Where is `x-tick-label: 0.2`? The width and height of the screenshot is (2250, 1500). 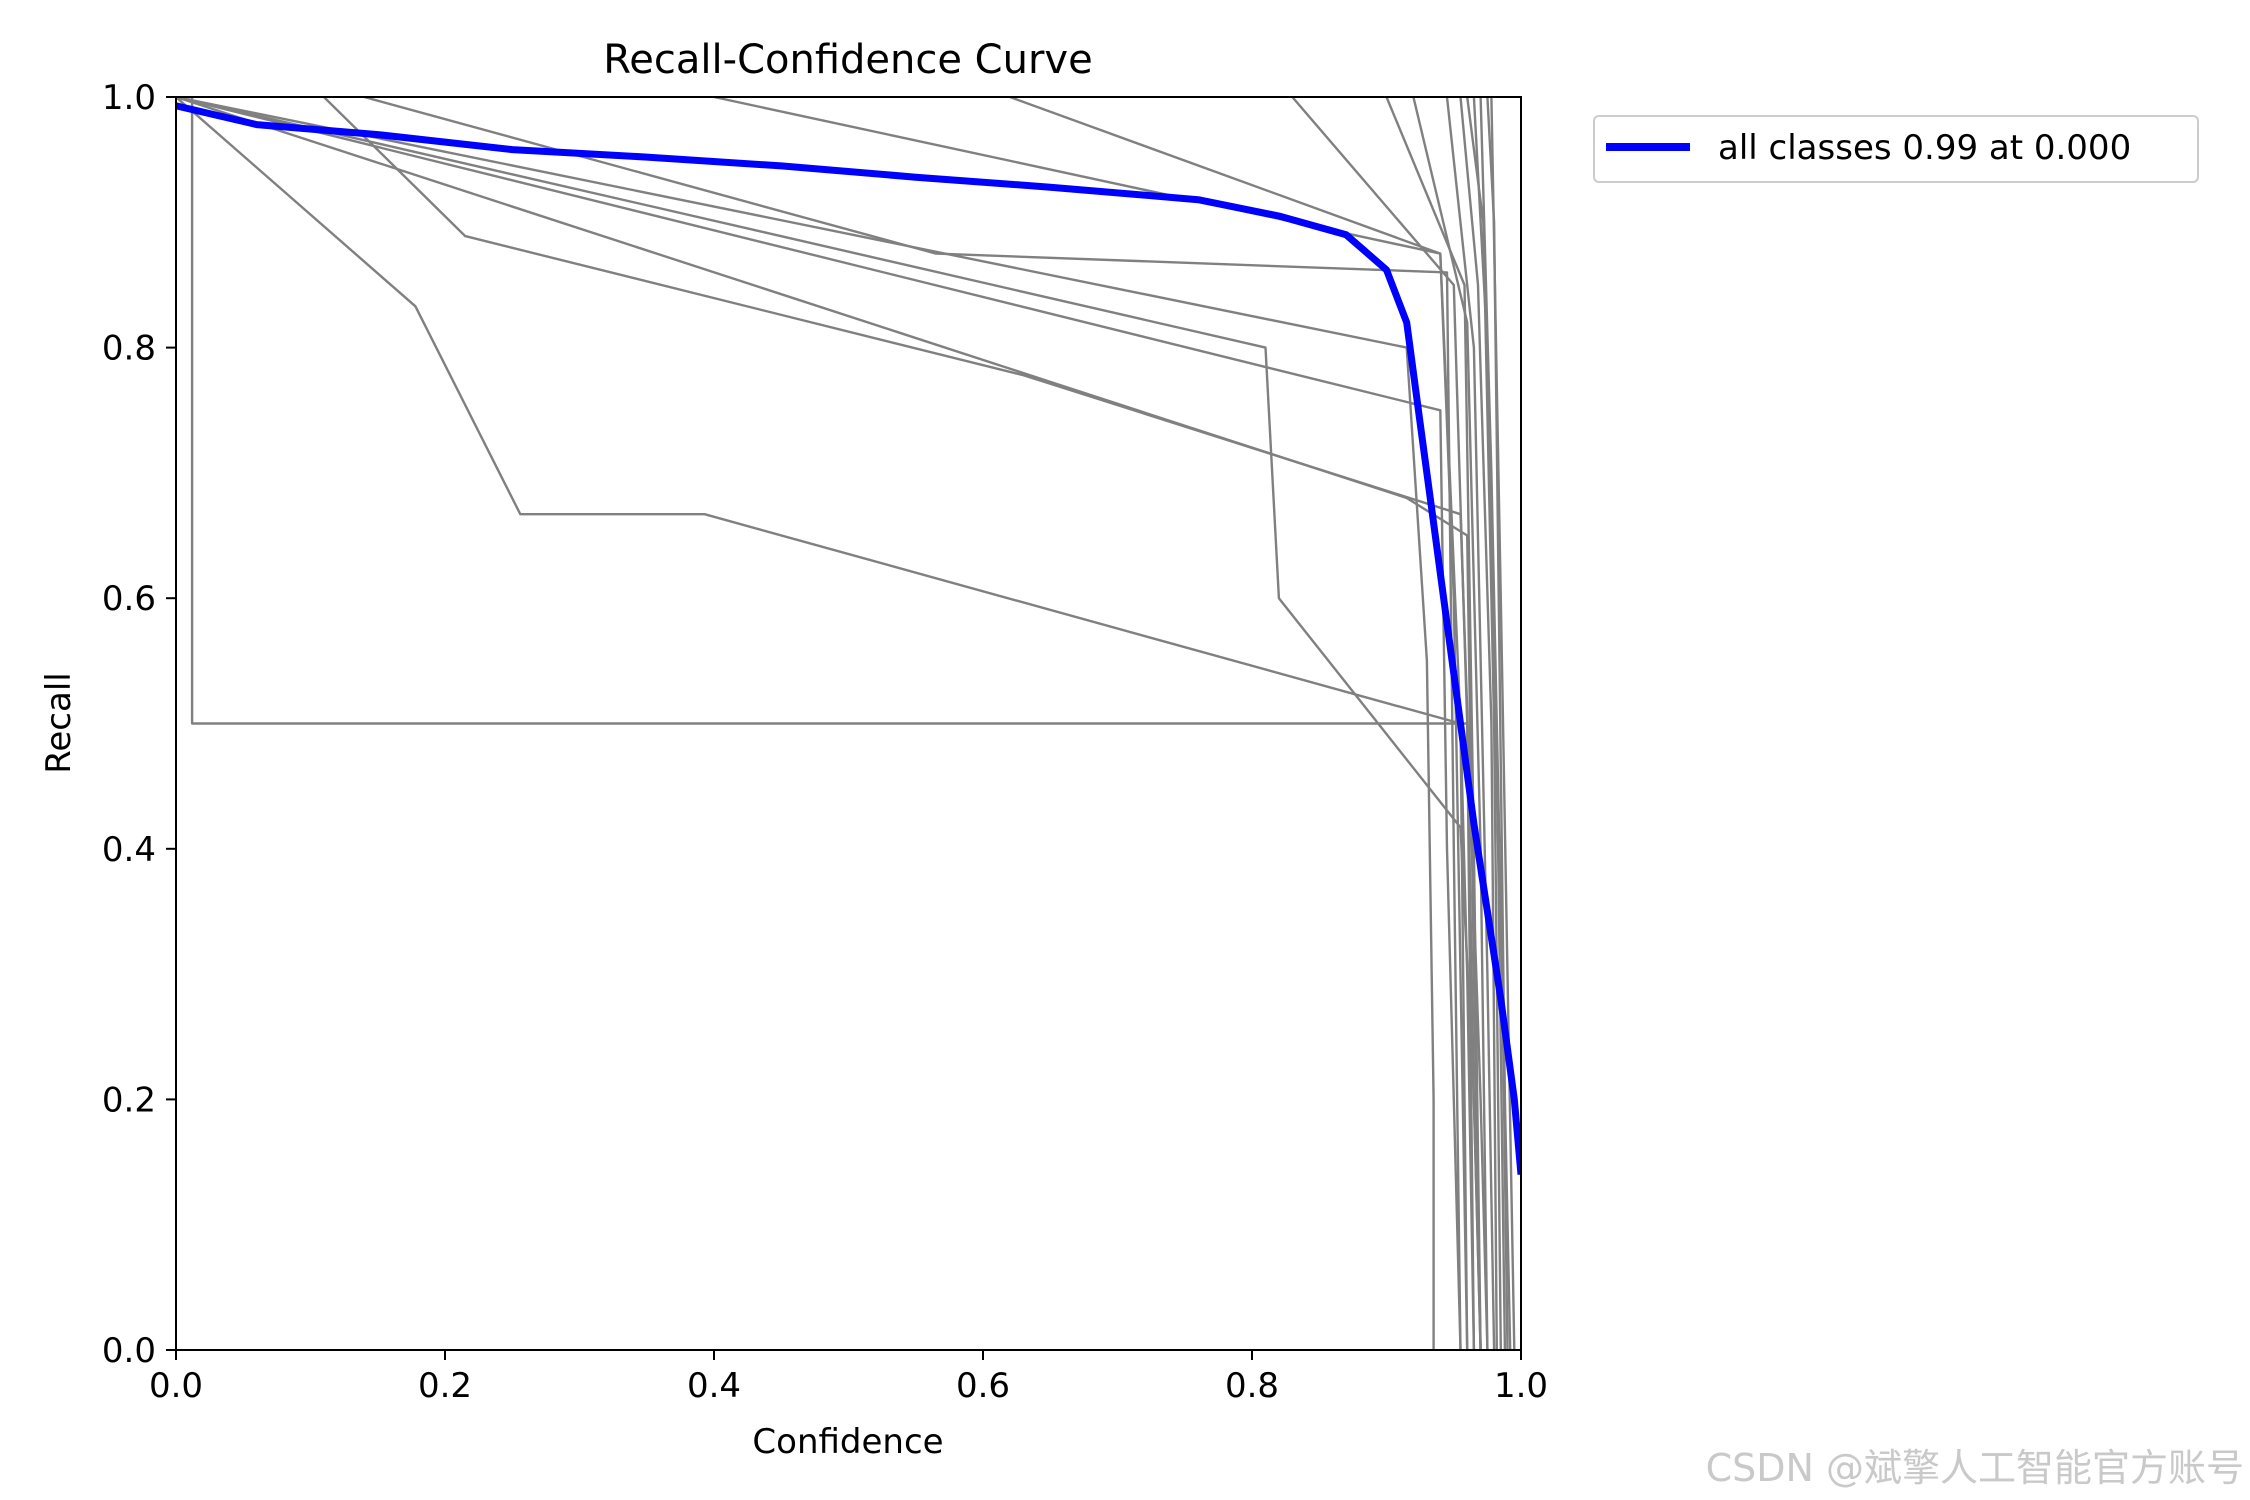 x-tick-label: 0.2 is located at coordinates (445, 1386).